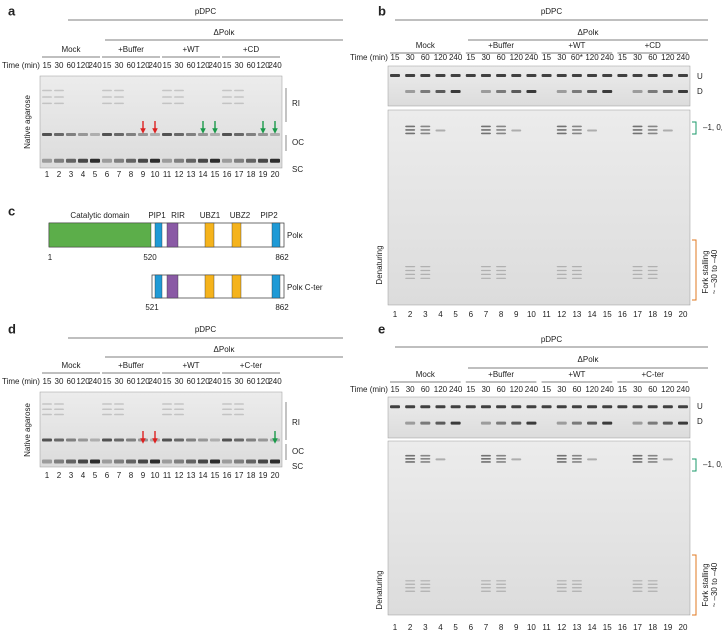 The height and width of the screenshot is (638, 722). Describe the element at coordinates (11, 210) in the screenshot. I see `panel-label: c` at that location.